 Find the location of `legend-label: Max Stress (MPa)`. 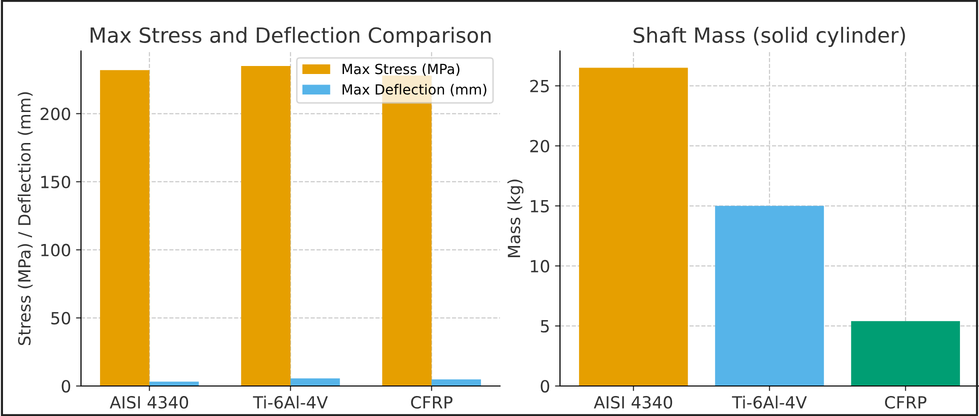

legend-label: Max Stress (MPa) is located at coordinates (401, 70).